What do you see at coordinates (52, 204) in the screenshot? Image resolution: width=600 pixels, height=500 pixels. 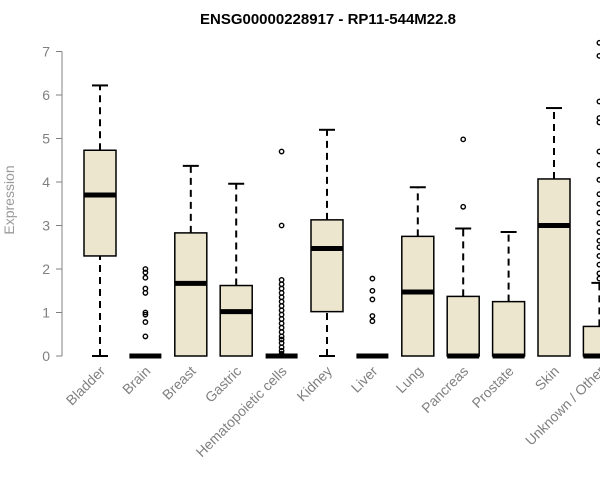 I see `axes: 0 1 2 3 4 5 6 7` at bounding box center [52, 204].